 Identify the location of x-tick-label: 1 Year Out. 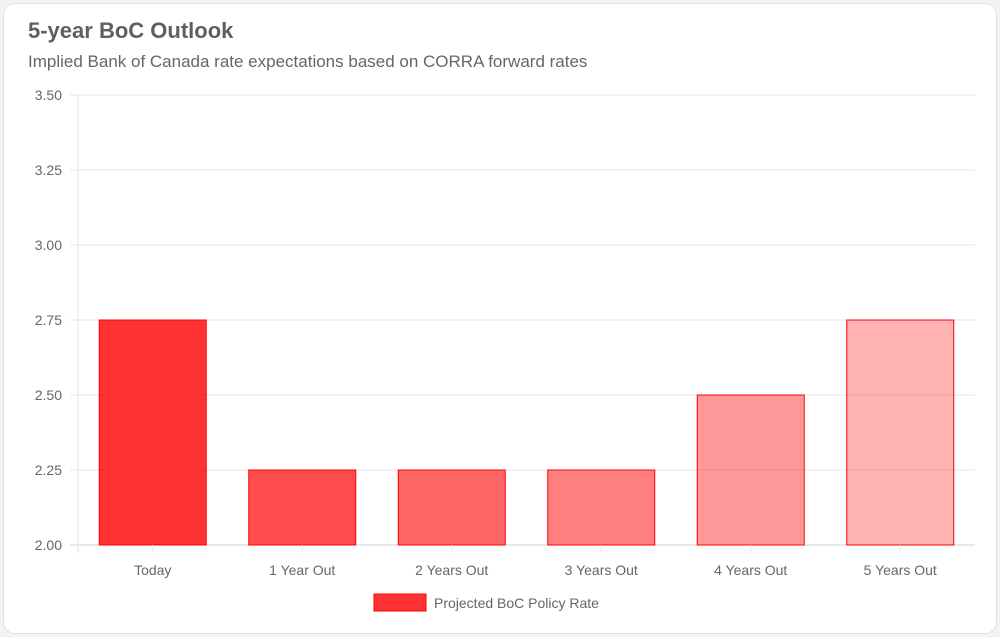
(302, 570).